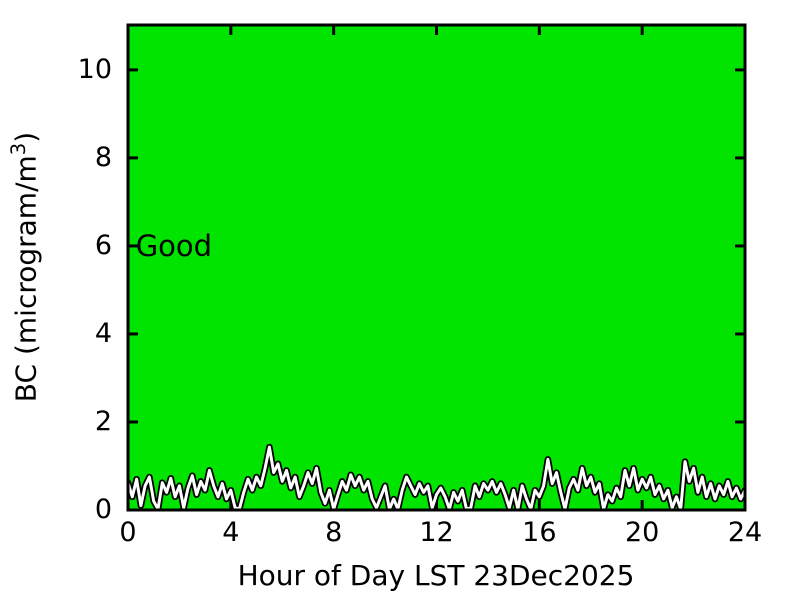 This screenshot has width=800, height=600. I want to click on y-axis-label-close: ), so click(26, 137).